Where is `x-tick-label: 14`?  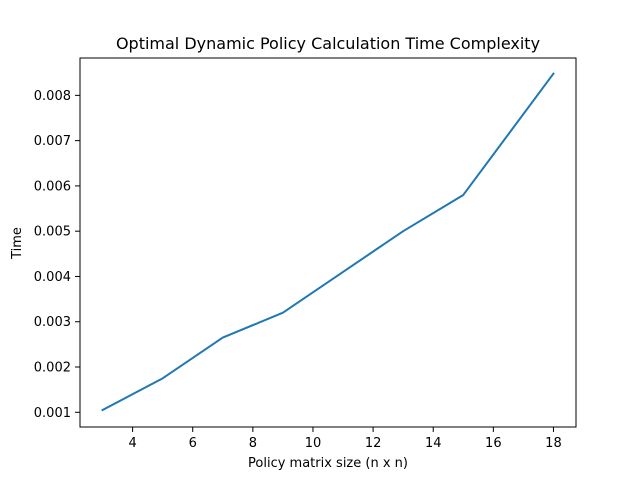
x-tick-label: 14 is located at coordinates (433, 443).